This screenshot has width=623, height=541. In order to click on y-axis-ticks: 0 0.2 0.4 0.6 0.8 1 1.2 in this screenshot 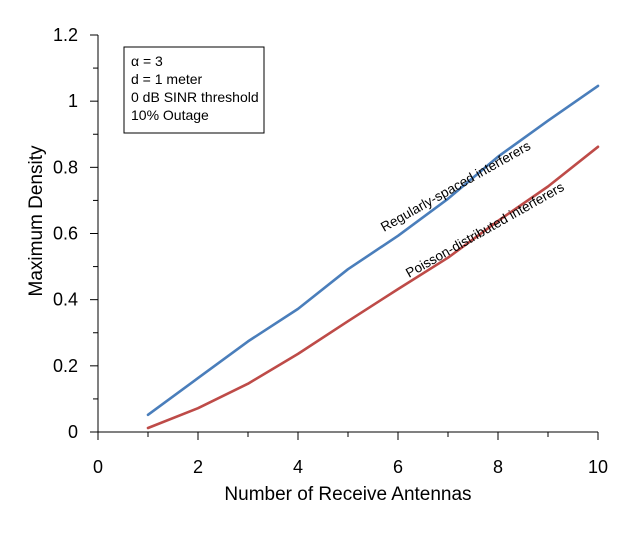, I will do `click(75, 233)`.